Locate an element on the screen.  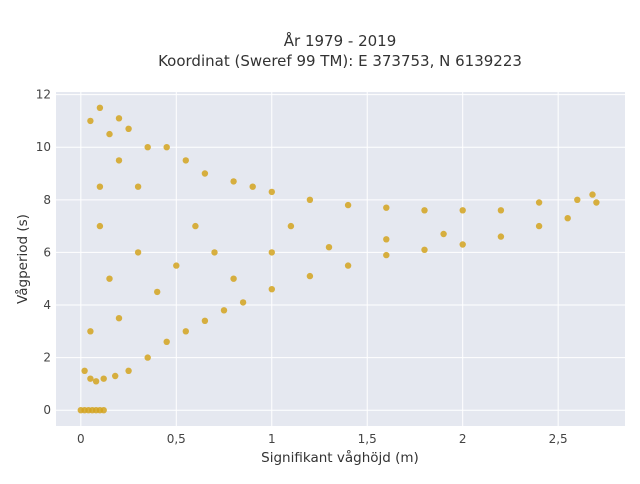
y-tick-label: 2 is located at coordinates (47, 358).